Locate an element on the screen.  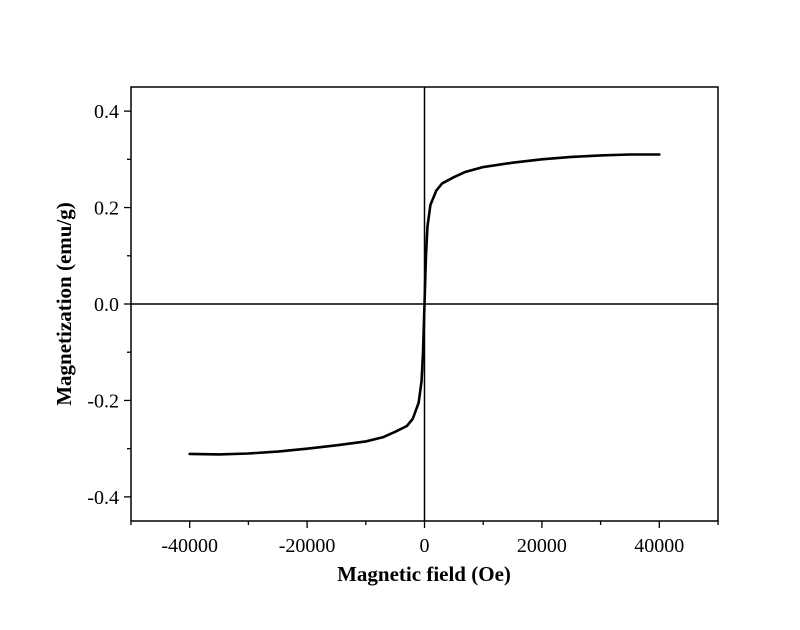
x-tick-label: -40000 is located at coordinates (189, 546).